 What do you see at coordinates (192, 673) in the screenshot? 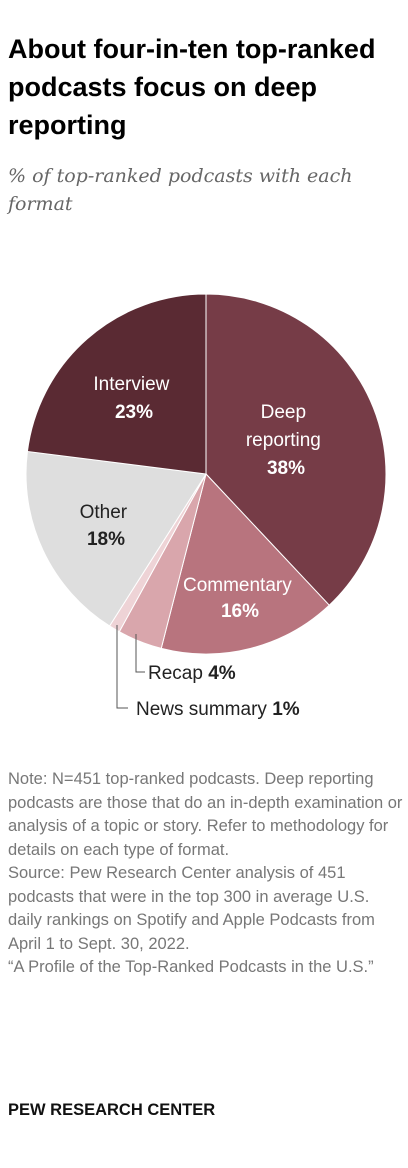
I see `recap-label: Recap 4%` at bounding box center [192, 673].